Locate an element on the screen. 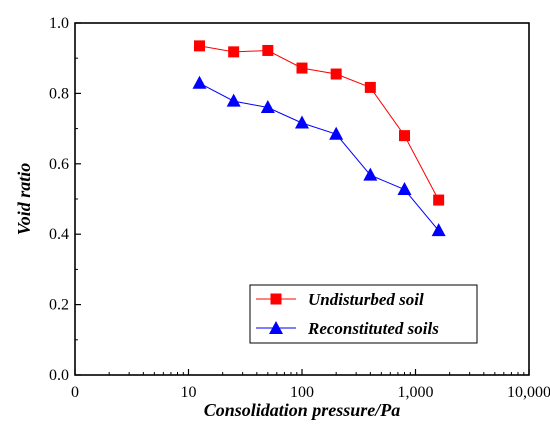  x-tick-label: 10 is located at coordinates (189, 392).